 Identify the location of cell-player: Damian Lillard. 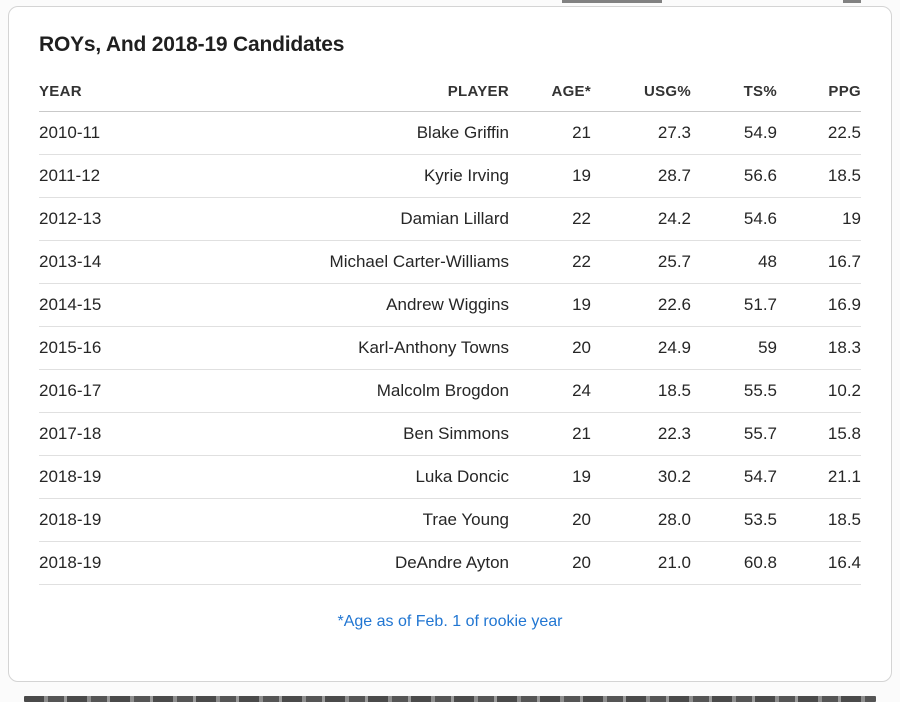
(359, 219).